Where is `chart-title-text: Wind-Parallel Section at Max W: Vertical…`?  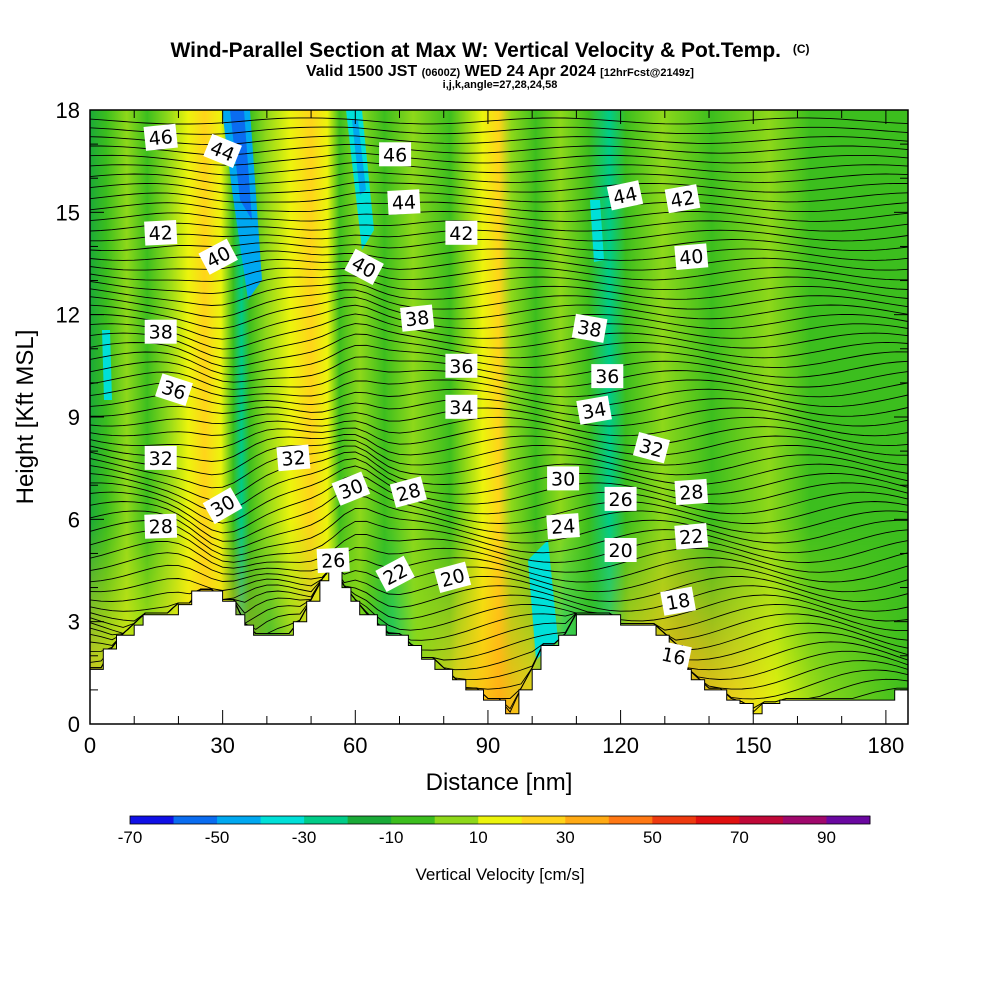 chart-title-text: Wind-Parallel Section at Max W: Vertical… is located at coordinates (475, 50).